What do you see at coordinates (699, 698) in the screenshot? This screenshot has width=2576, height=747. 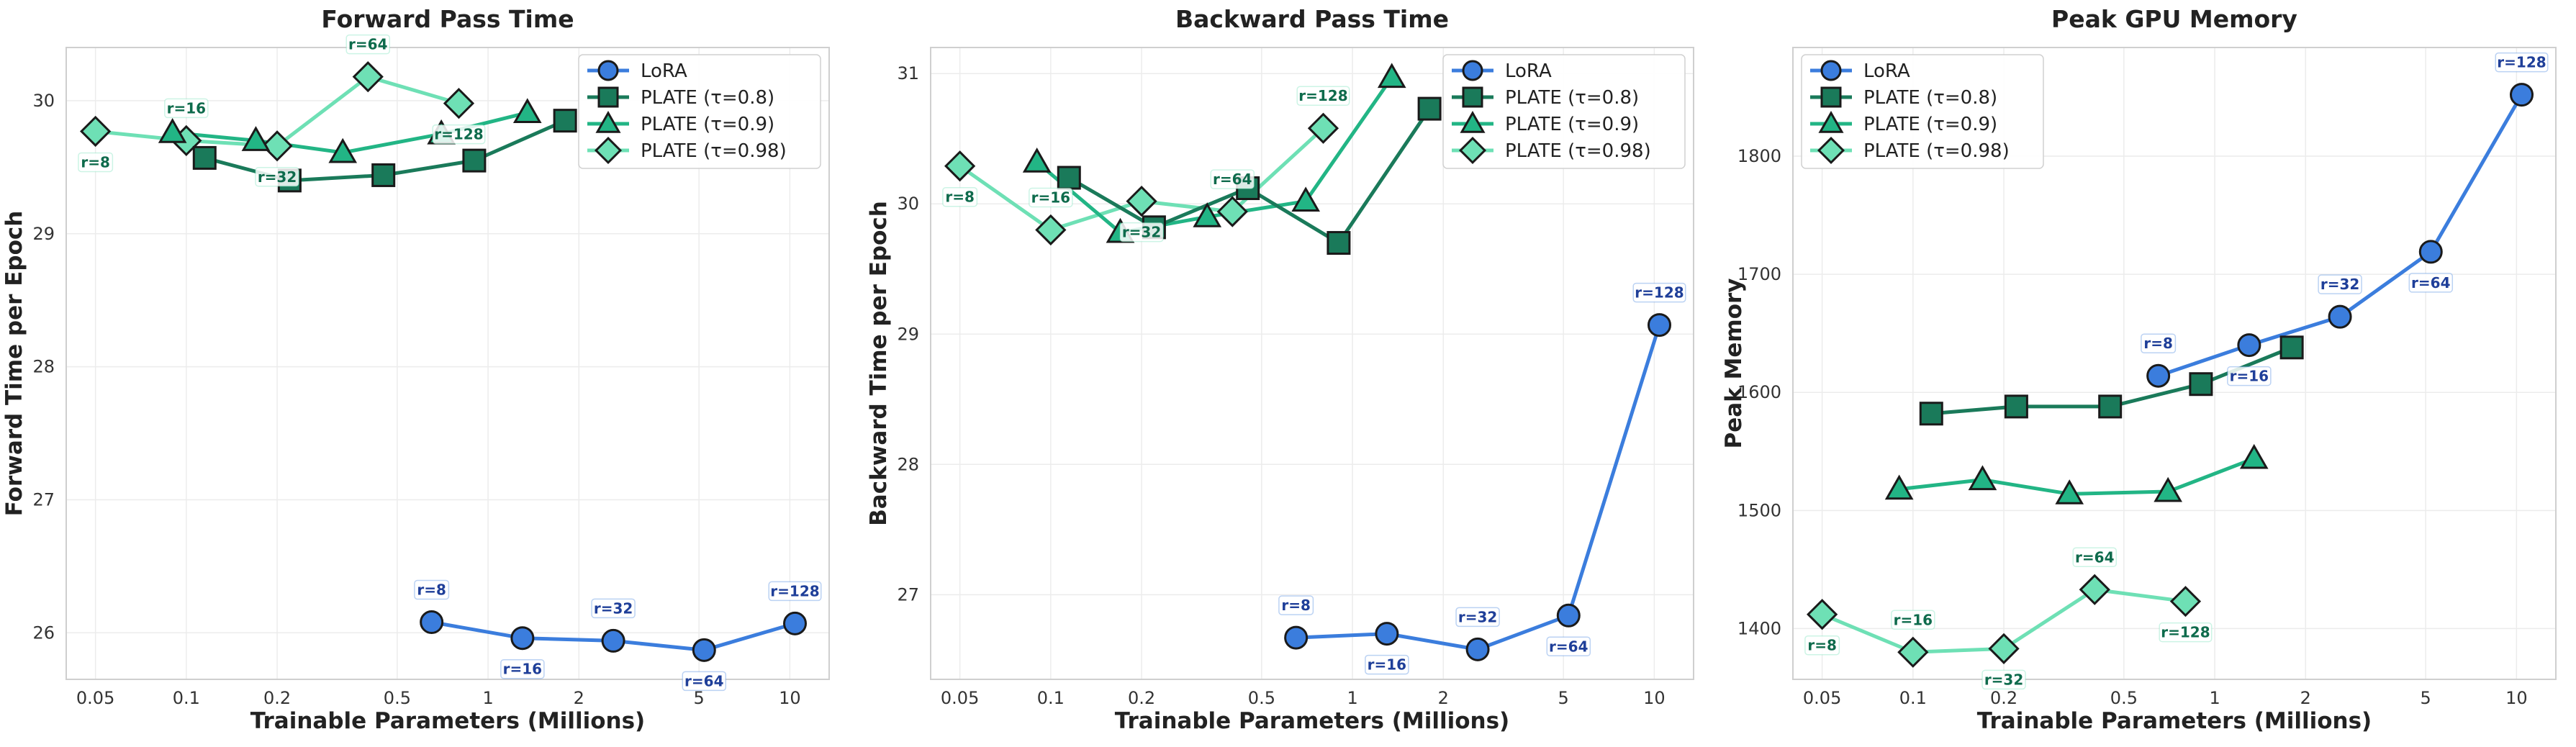 I see `x-tick-label: 5` at bounding box center [699, 698].